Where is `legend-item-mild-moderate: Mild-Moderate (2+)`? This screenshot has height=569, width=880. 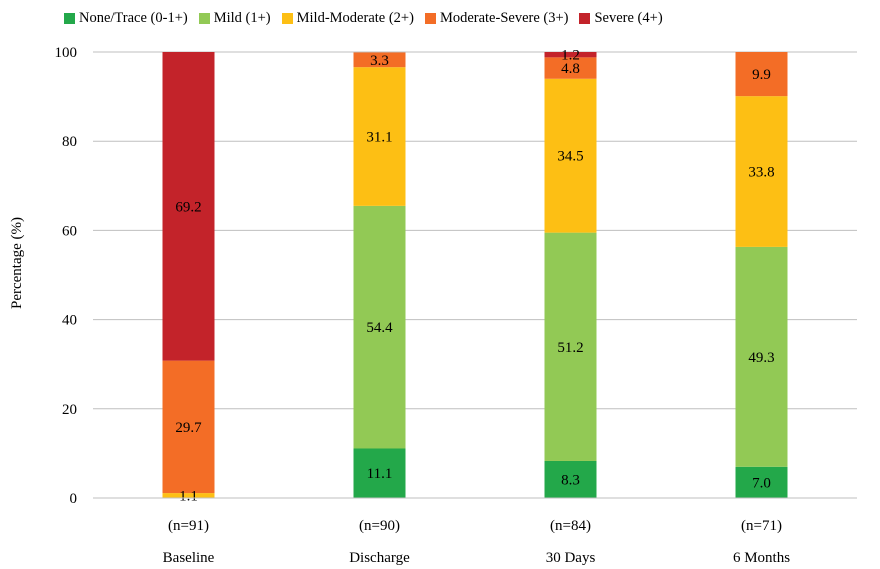
legend-item-mild-moderate: Mild-Moderate (2+) is located at coordinates (347, 18).